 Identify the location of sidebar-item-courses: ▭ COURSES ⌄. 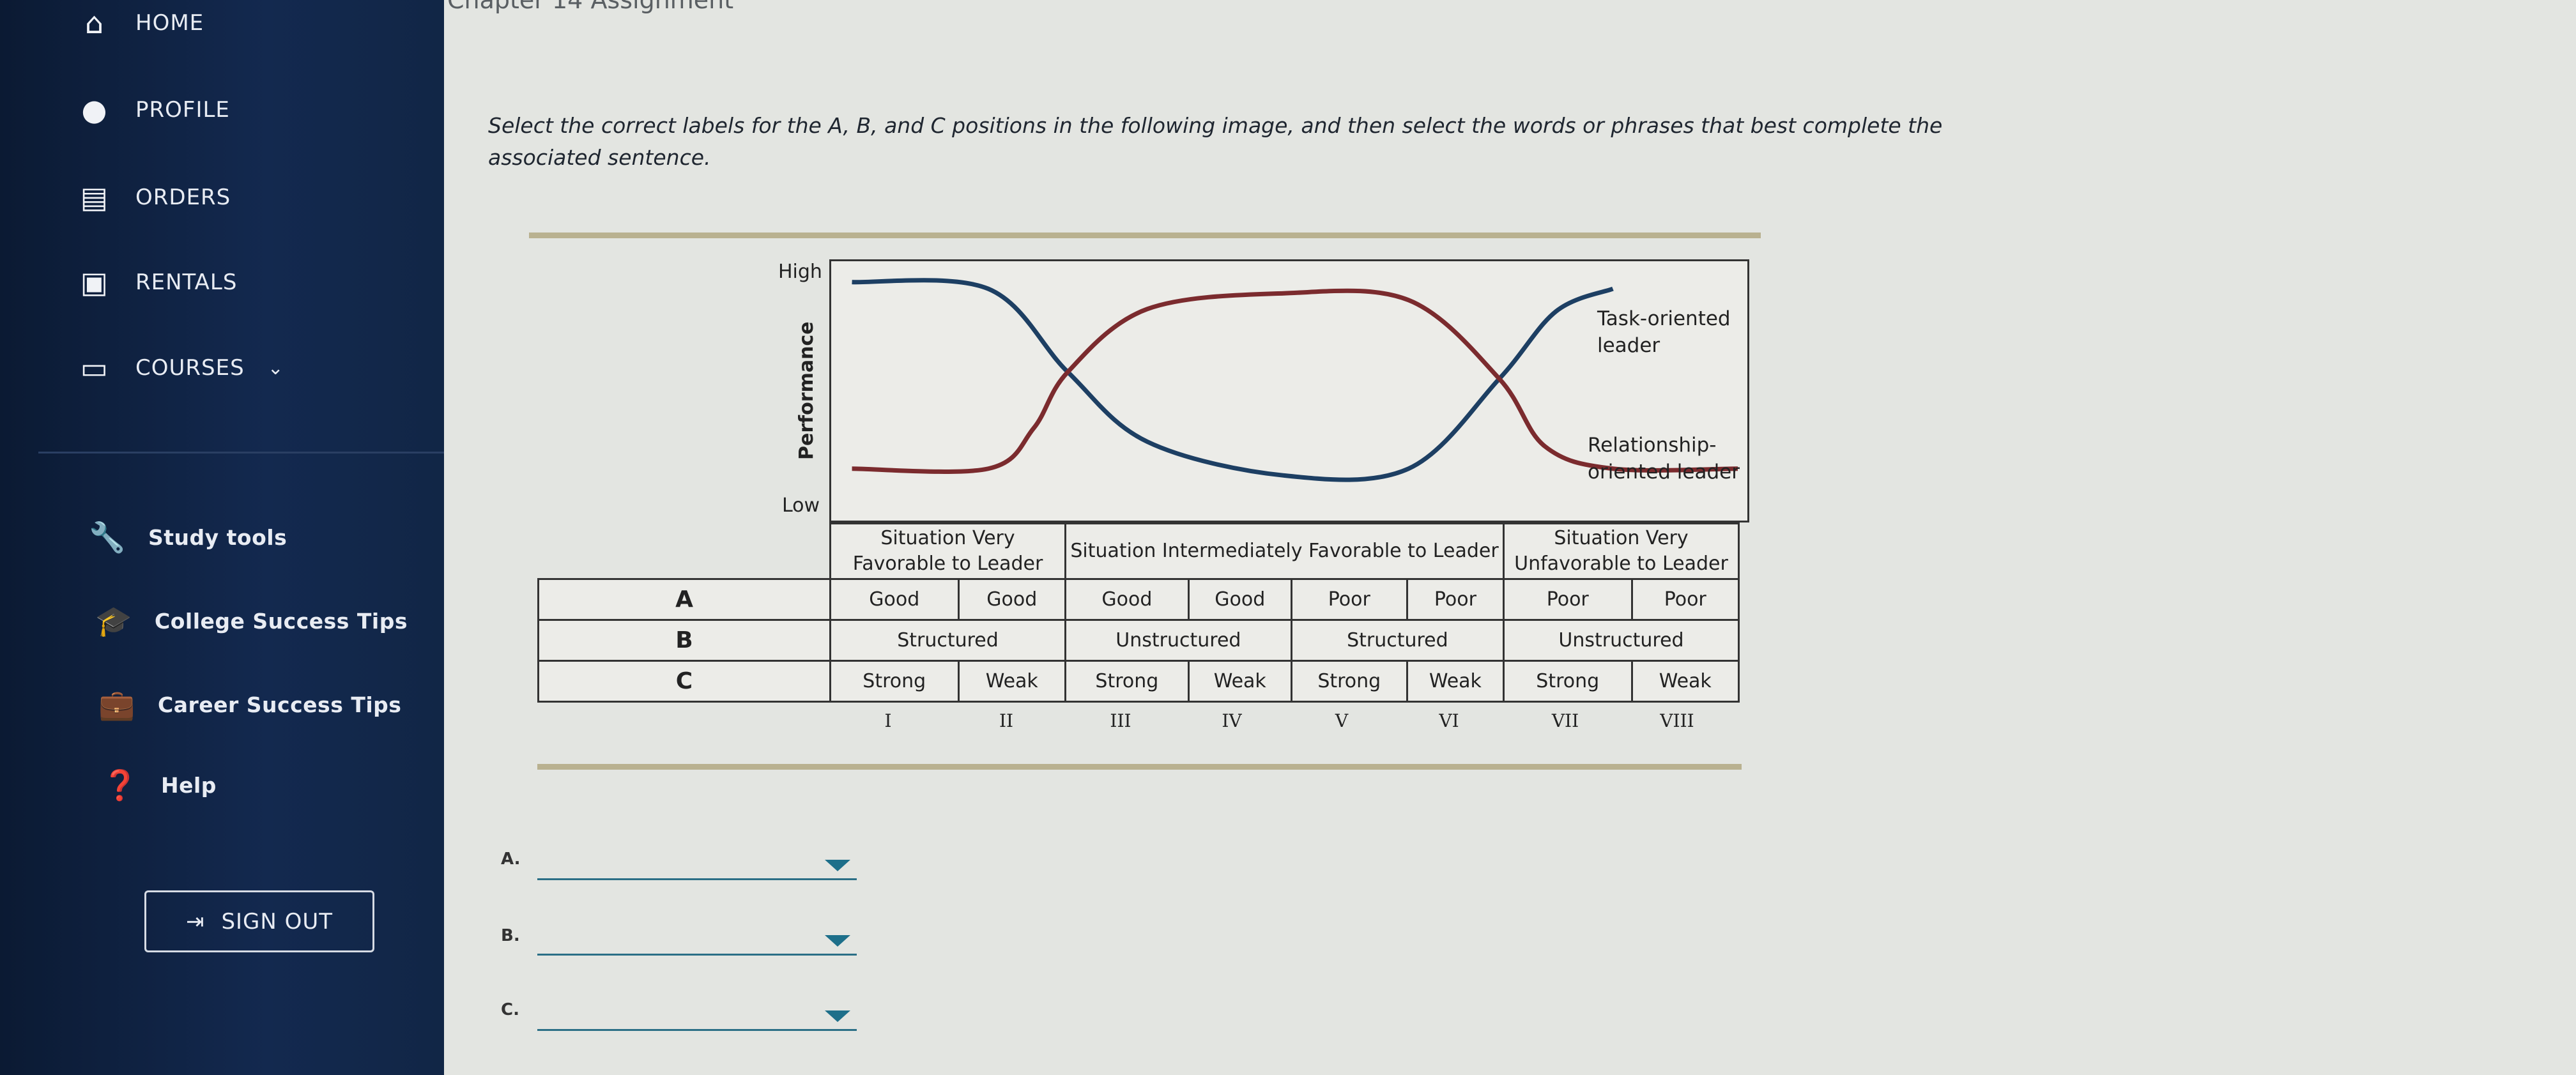
(180, 368).